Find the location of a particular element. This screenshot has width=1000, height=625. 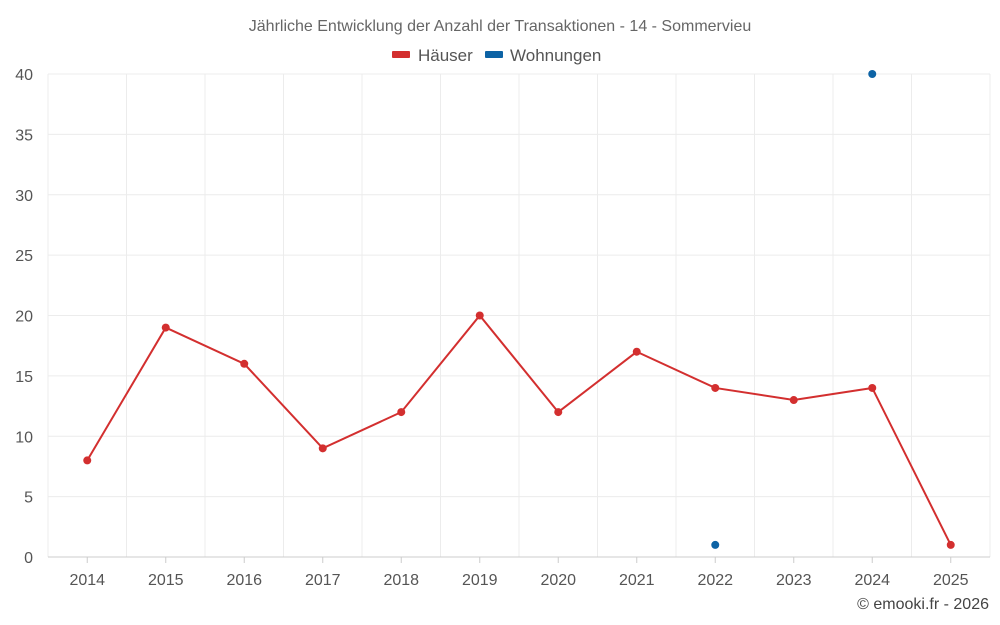

x-tick-label: 2023 is located at coordinates (794, 580).